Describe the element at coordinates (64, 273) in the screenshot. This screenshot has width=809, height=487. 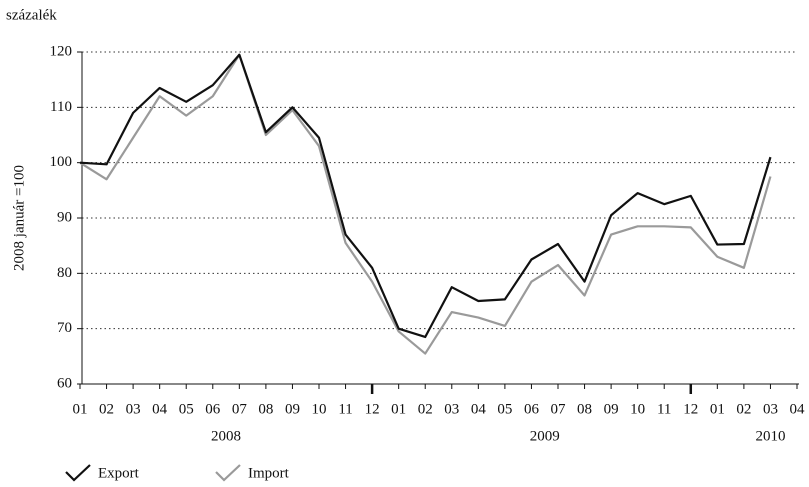
I see `y-tick-label: 80` at that location.